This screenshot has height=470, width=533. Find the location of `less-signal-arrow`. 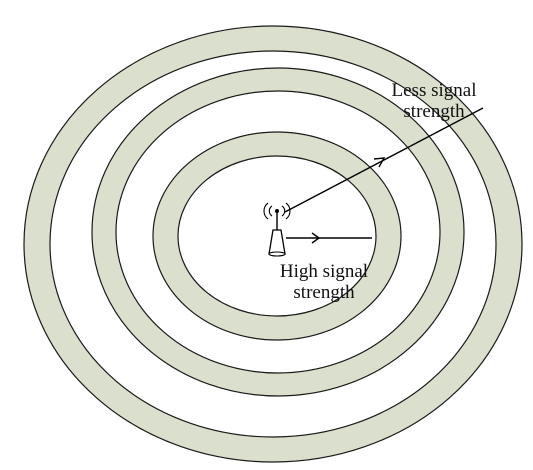

less-signal-arrow is located at coordinates (384, 160).